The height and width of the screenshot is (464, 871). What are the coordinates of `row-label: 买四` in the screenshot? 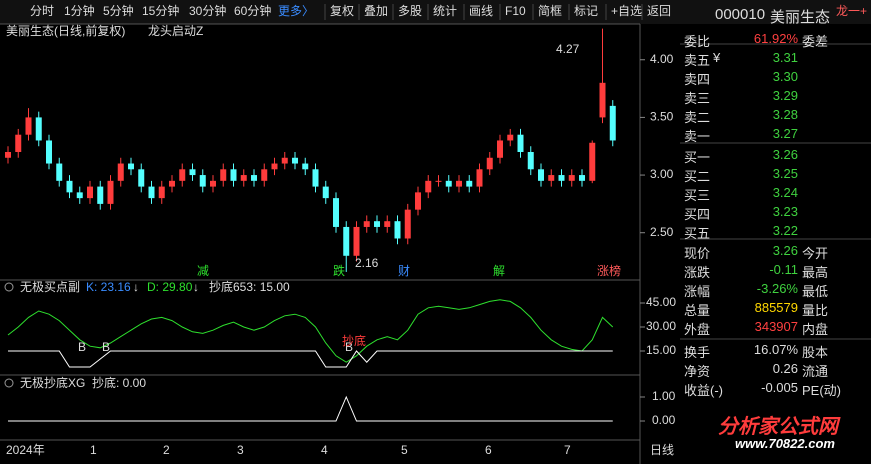 It's located at (697, 214).